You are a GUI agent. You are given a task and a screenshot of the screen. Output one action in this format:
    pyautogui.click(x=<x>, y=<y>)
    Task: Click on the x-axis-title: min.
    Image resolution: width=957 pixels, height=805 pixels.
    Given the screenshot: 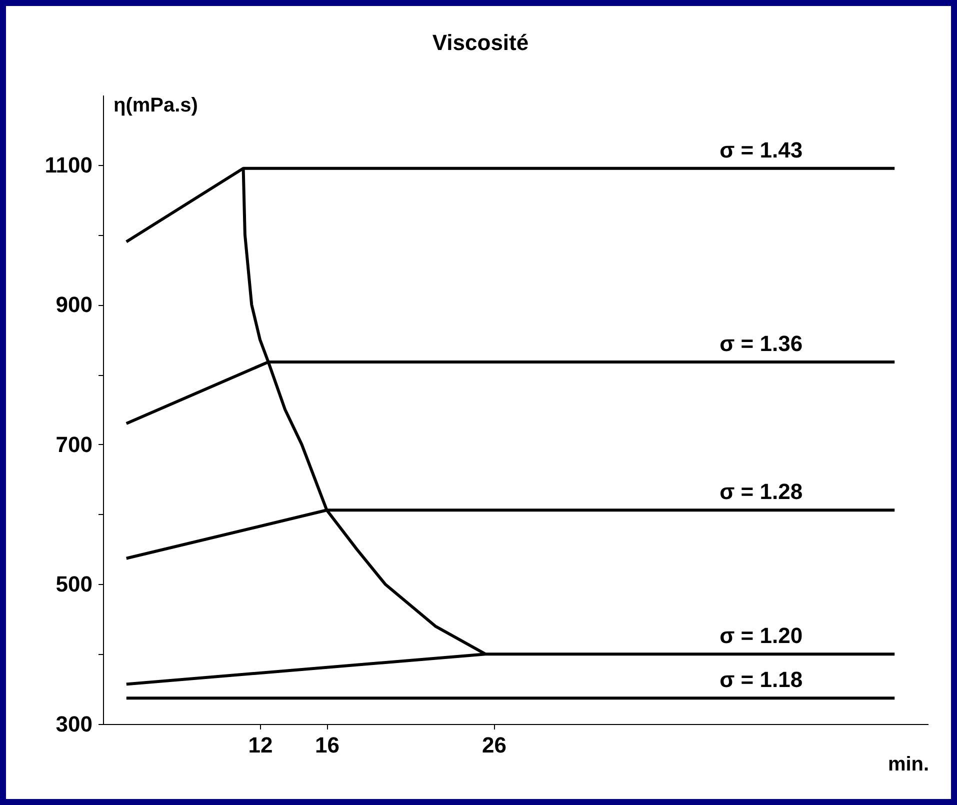 What is the action you would take?
    pyautogui.click(x=909, y=765)
    